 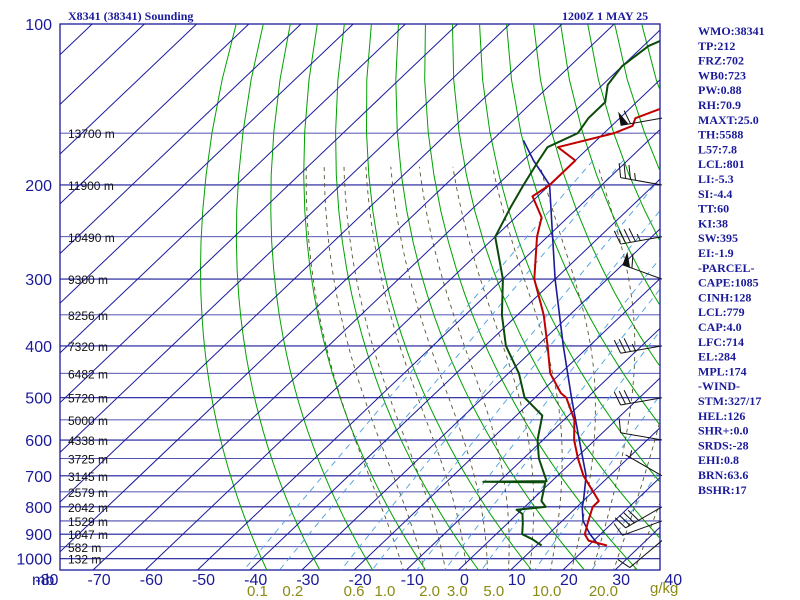 I want to click on barb-flag, so click(x=623, y=118).